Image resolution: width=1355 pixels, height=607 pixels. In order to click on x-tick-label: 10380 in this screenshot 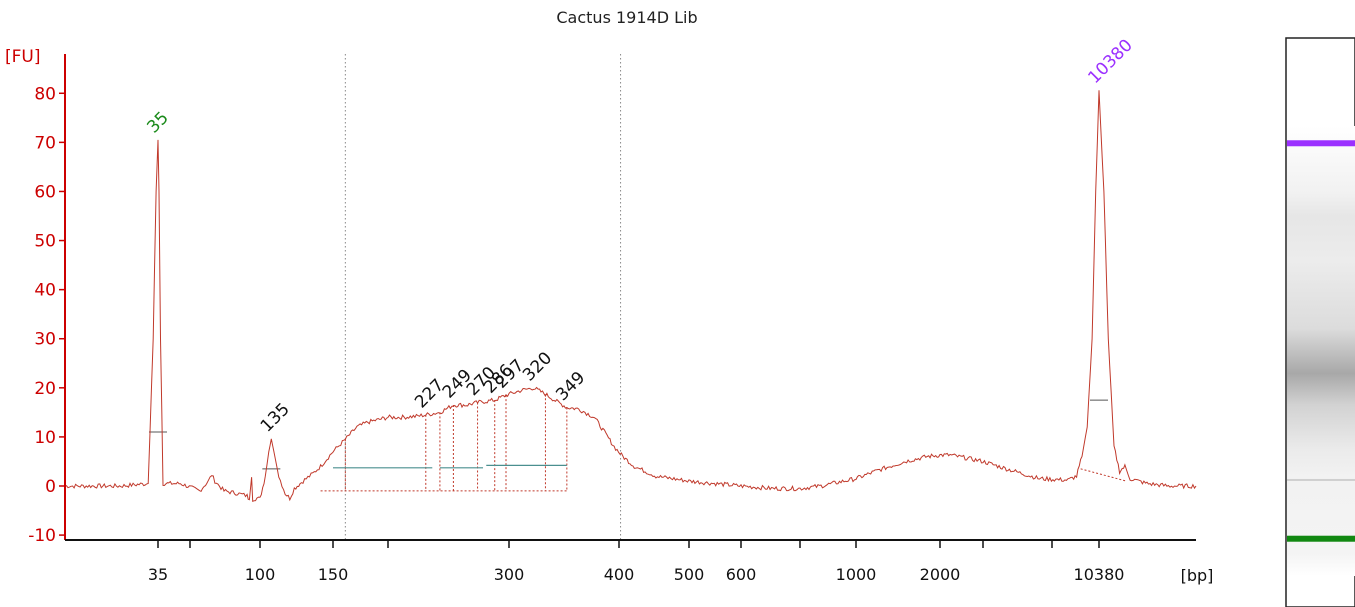, I will do `click(1099, 574)`.